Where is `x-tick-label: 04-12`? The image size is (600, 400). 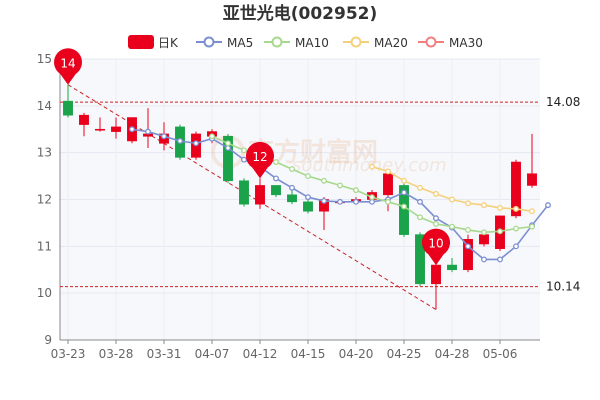
x-tick-label: 04-12 is located at coordinates (260, 354).